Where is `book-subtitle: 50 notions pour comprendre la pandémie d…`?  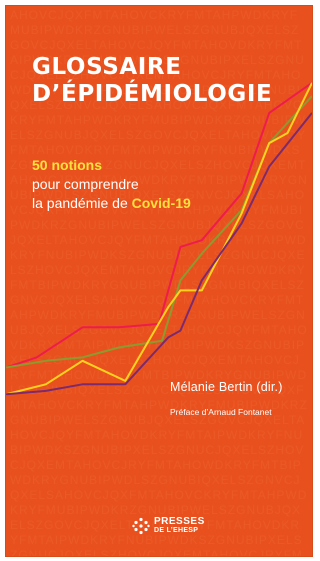
book-subtitle: 50 notions pour comprendre la pandémie d… is located at coordinates (111, 184).